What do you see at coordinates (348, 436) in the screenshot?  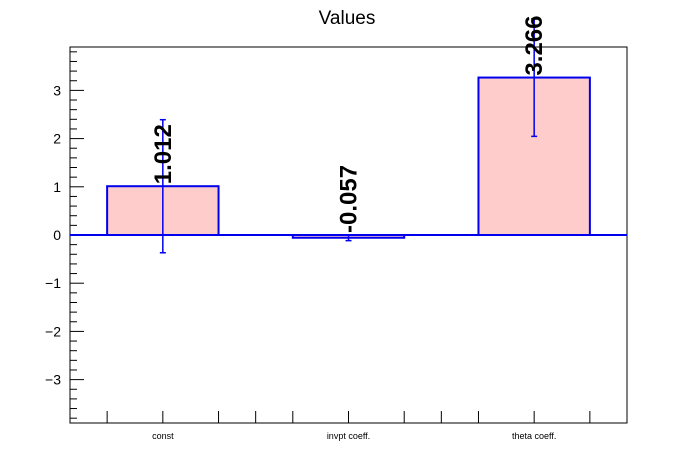 I see `x-category-label: invpt coeff.` at bounding box center [348, 436].